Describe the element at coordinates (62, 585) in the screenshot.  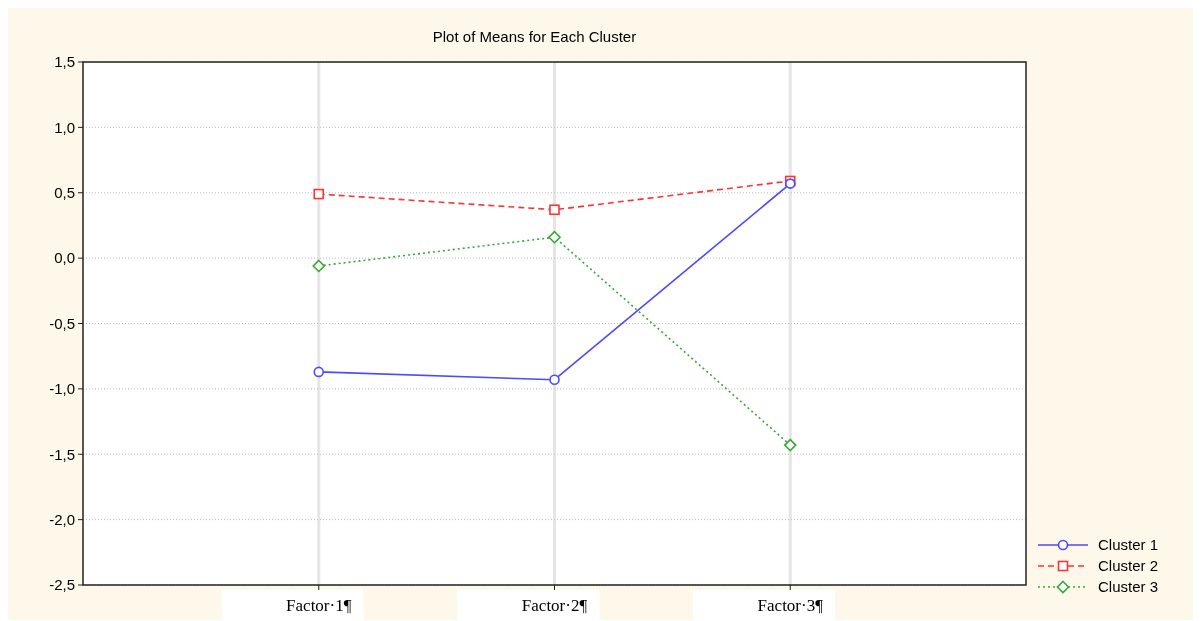
I see `y-tick-label: -2,5` at that location.